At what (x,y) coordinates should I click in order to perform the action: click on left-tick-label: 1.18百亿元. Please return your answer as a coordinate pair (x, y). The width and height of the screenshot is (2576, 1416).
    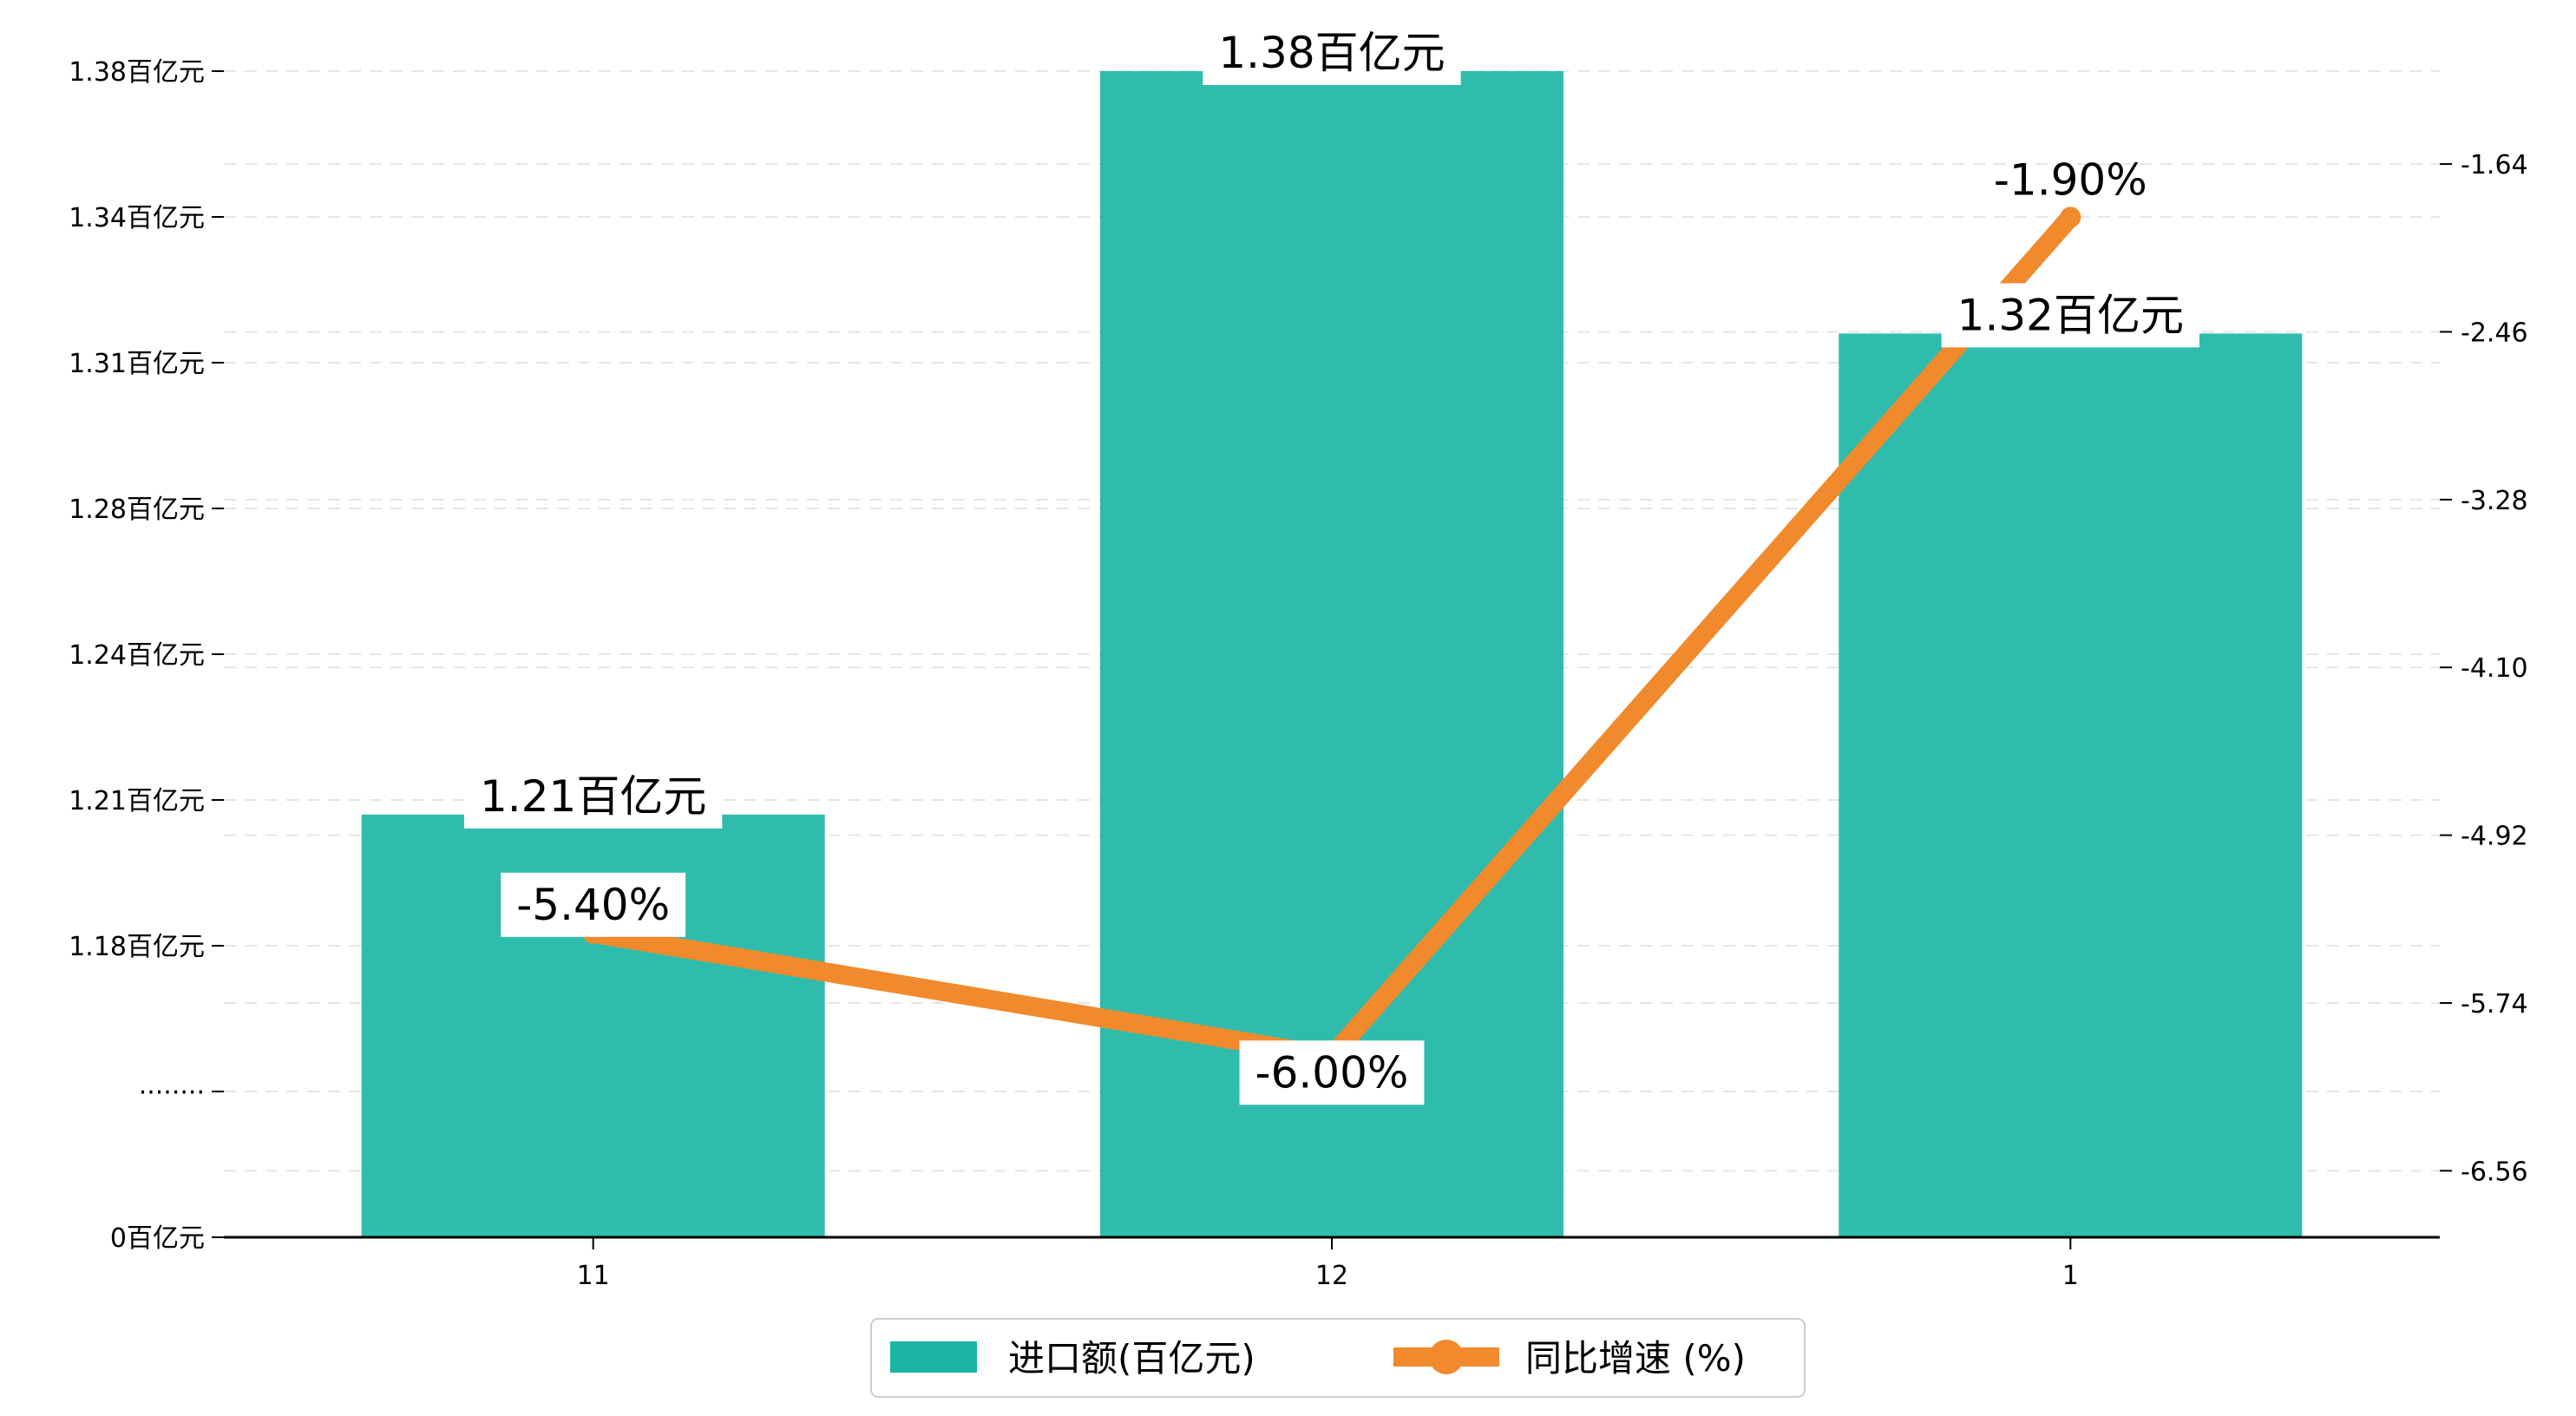
    Looking at the image, I should click on (137, 947).